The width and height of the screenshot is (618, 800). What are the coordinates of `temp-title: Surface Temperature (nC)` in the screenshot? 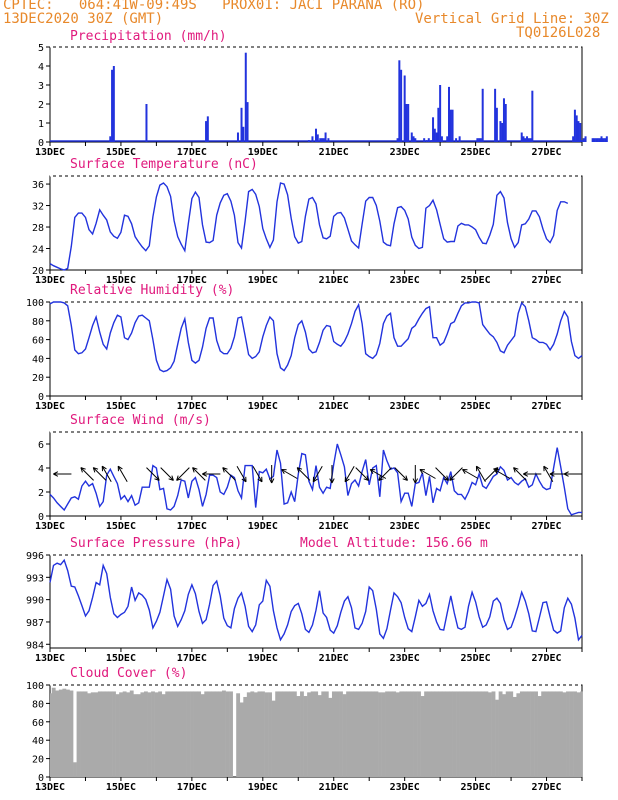 It's located at (164, 164).